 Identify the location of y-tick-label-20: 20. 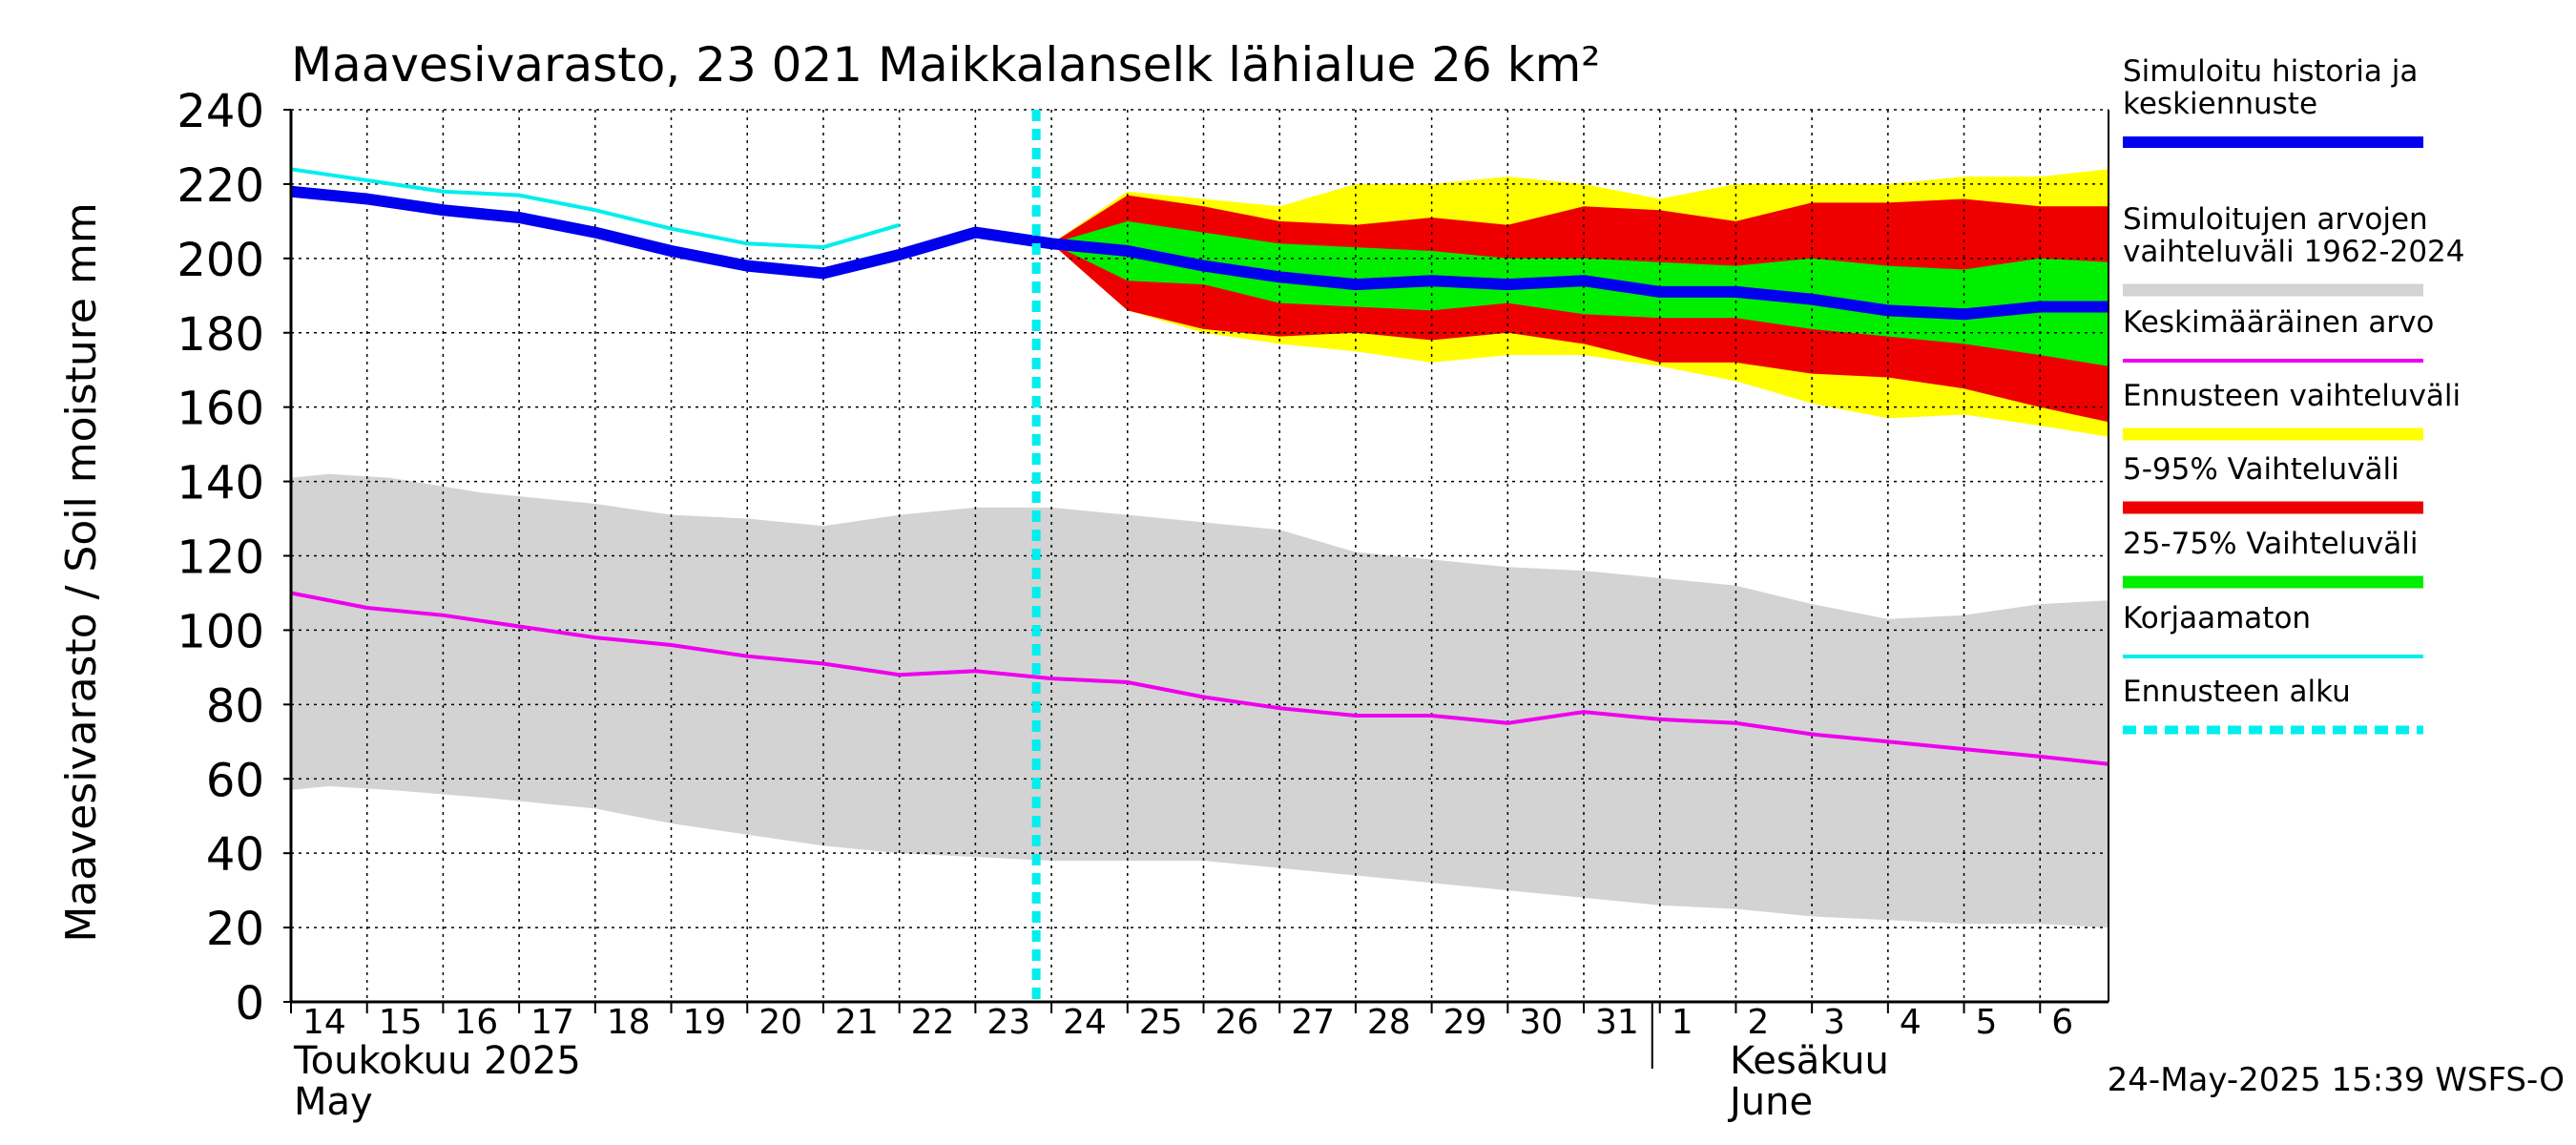
(235, 929).